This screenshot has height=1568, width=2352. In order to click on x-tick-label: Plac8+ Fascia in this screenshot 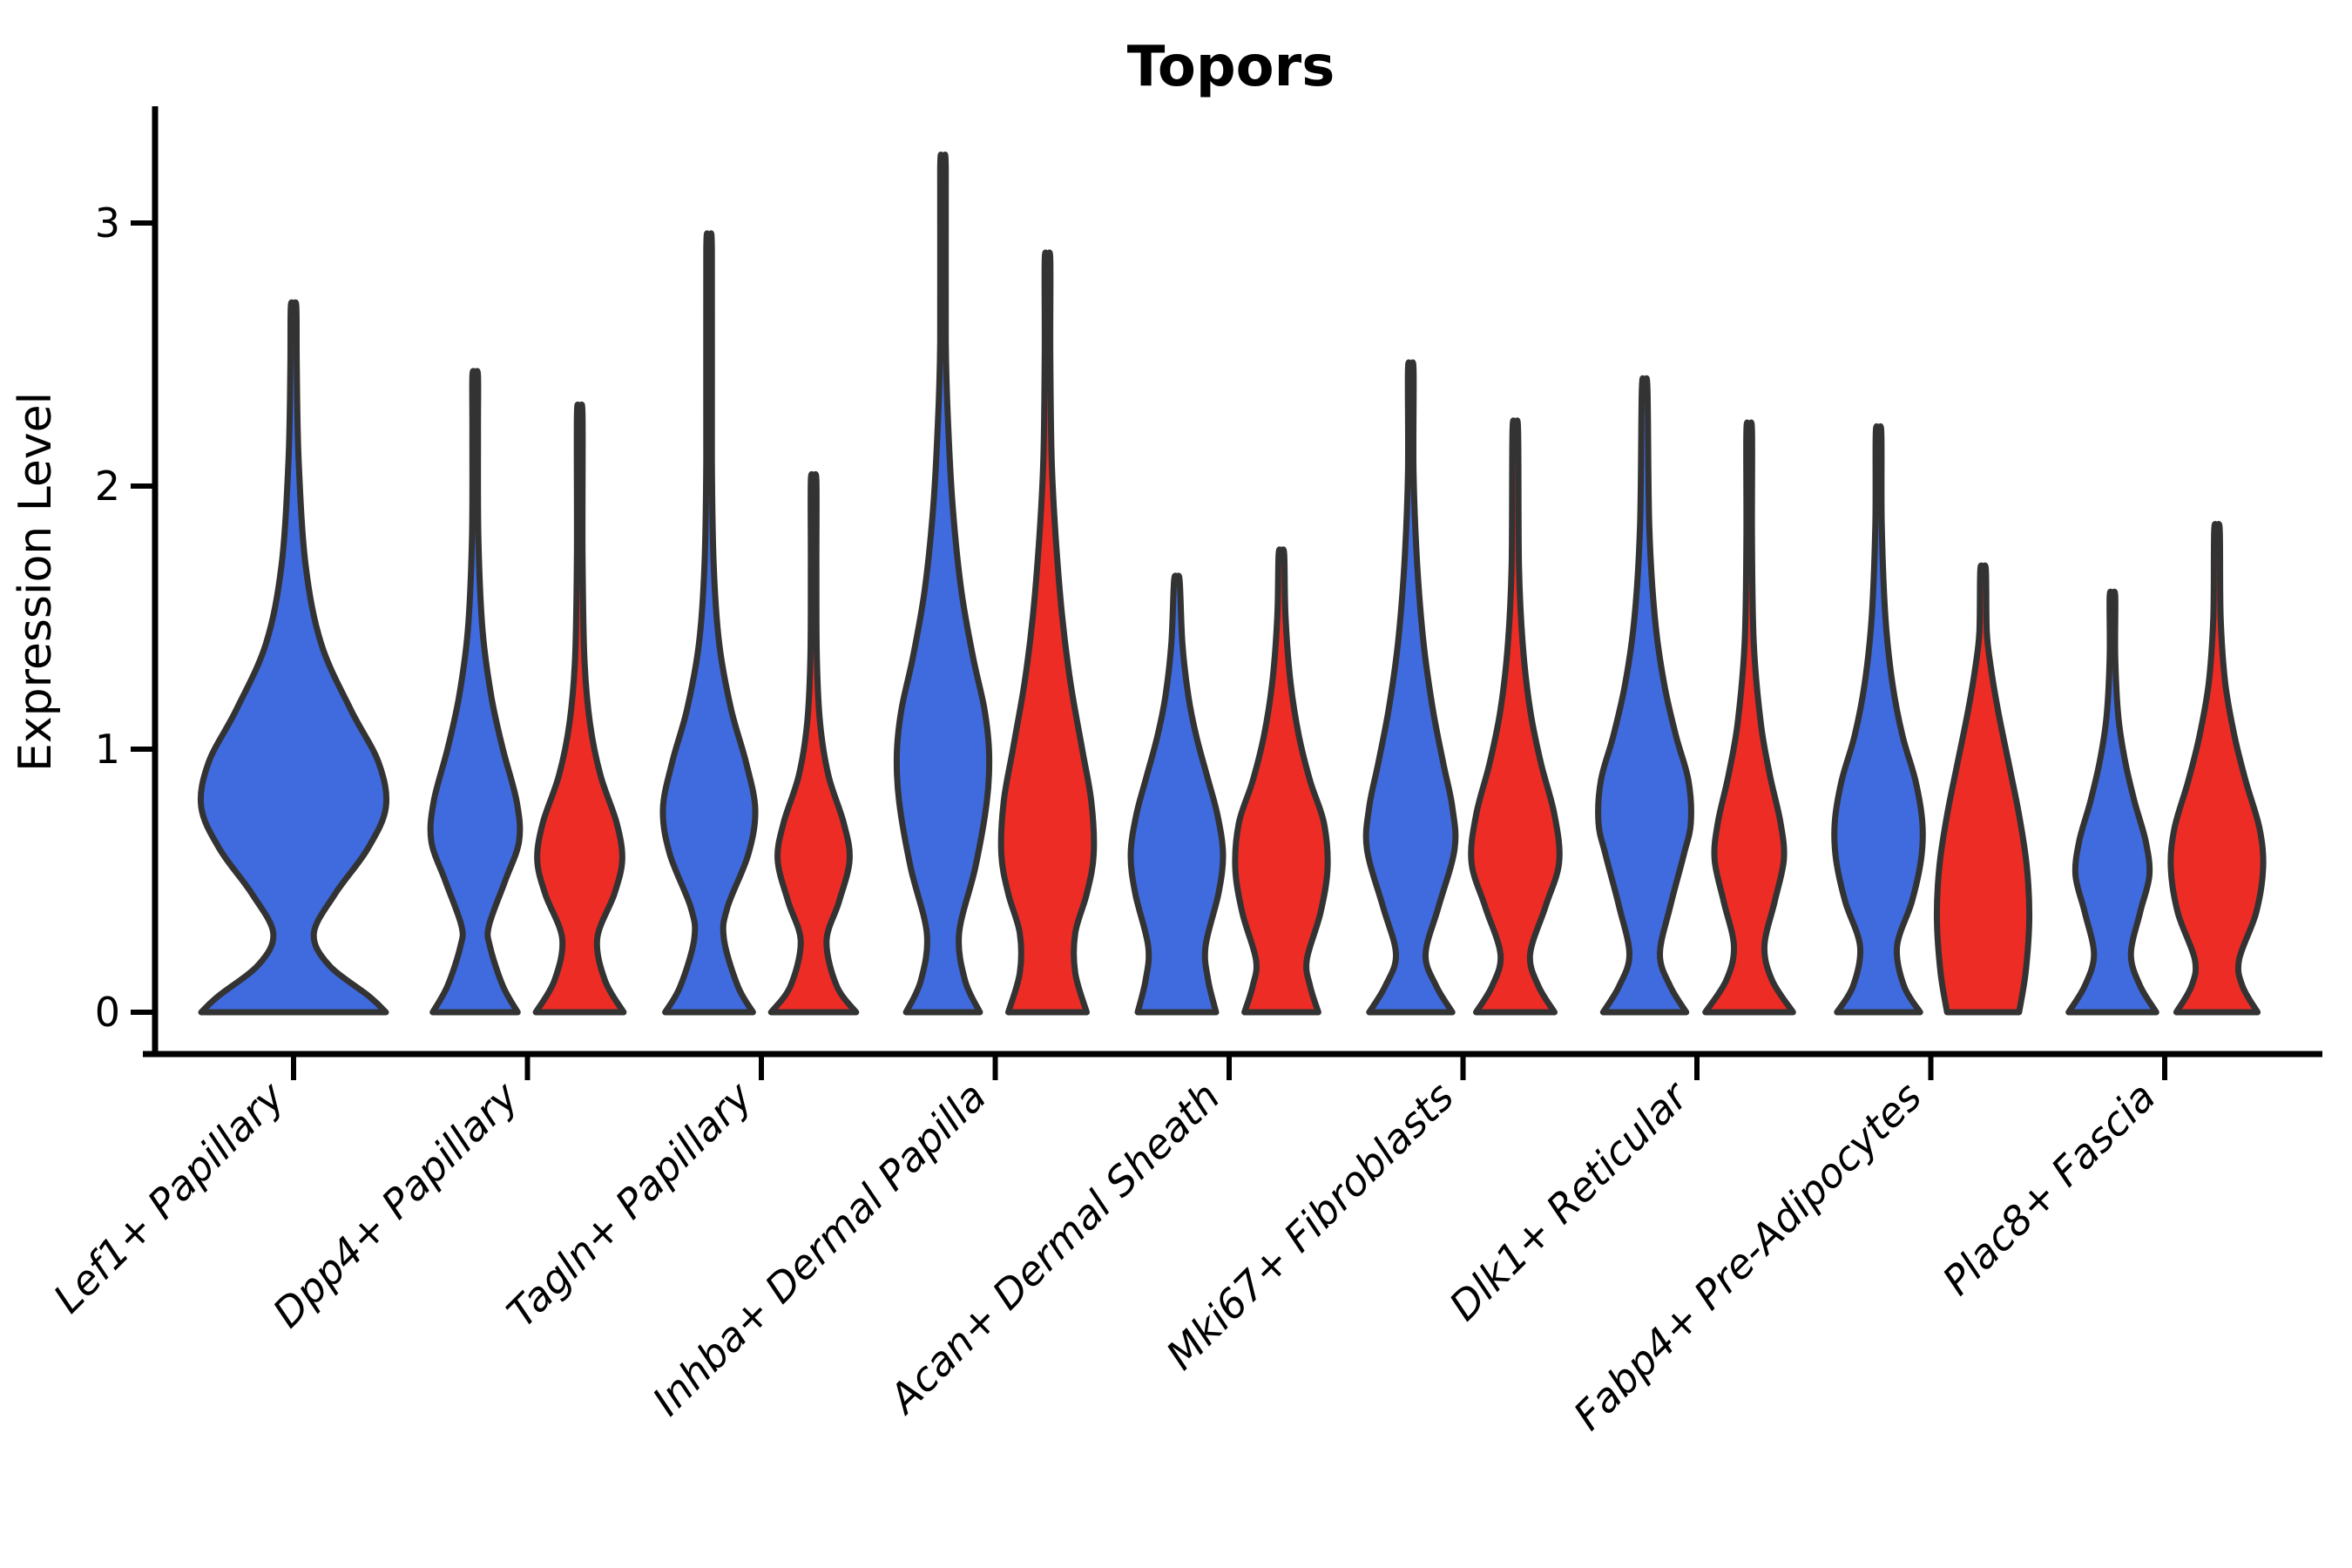, I will do `click(2048, 1188)`.